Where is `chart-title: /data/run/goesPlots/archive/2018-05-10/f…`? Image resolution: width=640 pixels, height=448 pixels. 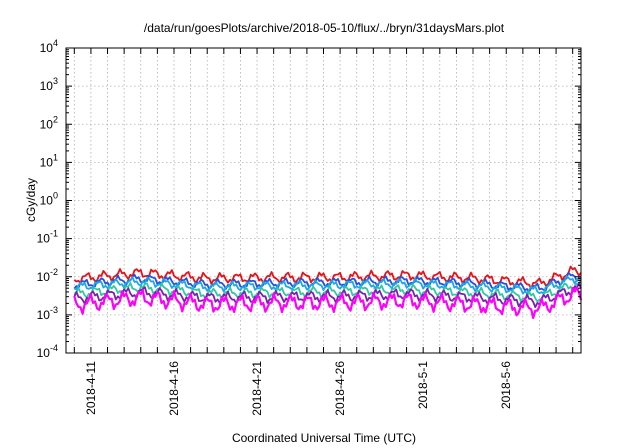 chart-title: /data/run/goesPlots/archive/2018-05-10/f… is located at coordinates (324, 28).